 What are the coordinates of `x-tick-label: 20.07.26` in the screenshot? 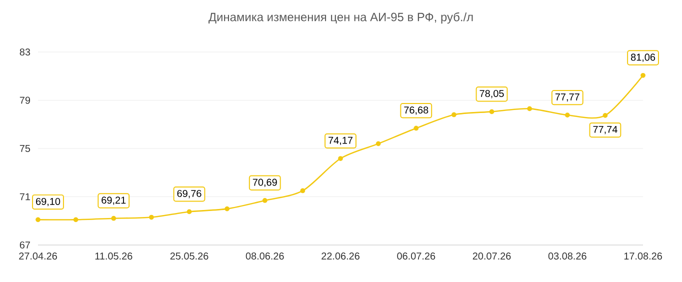 It's located at (491, 256).